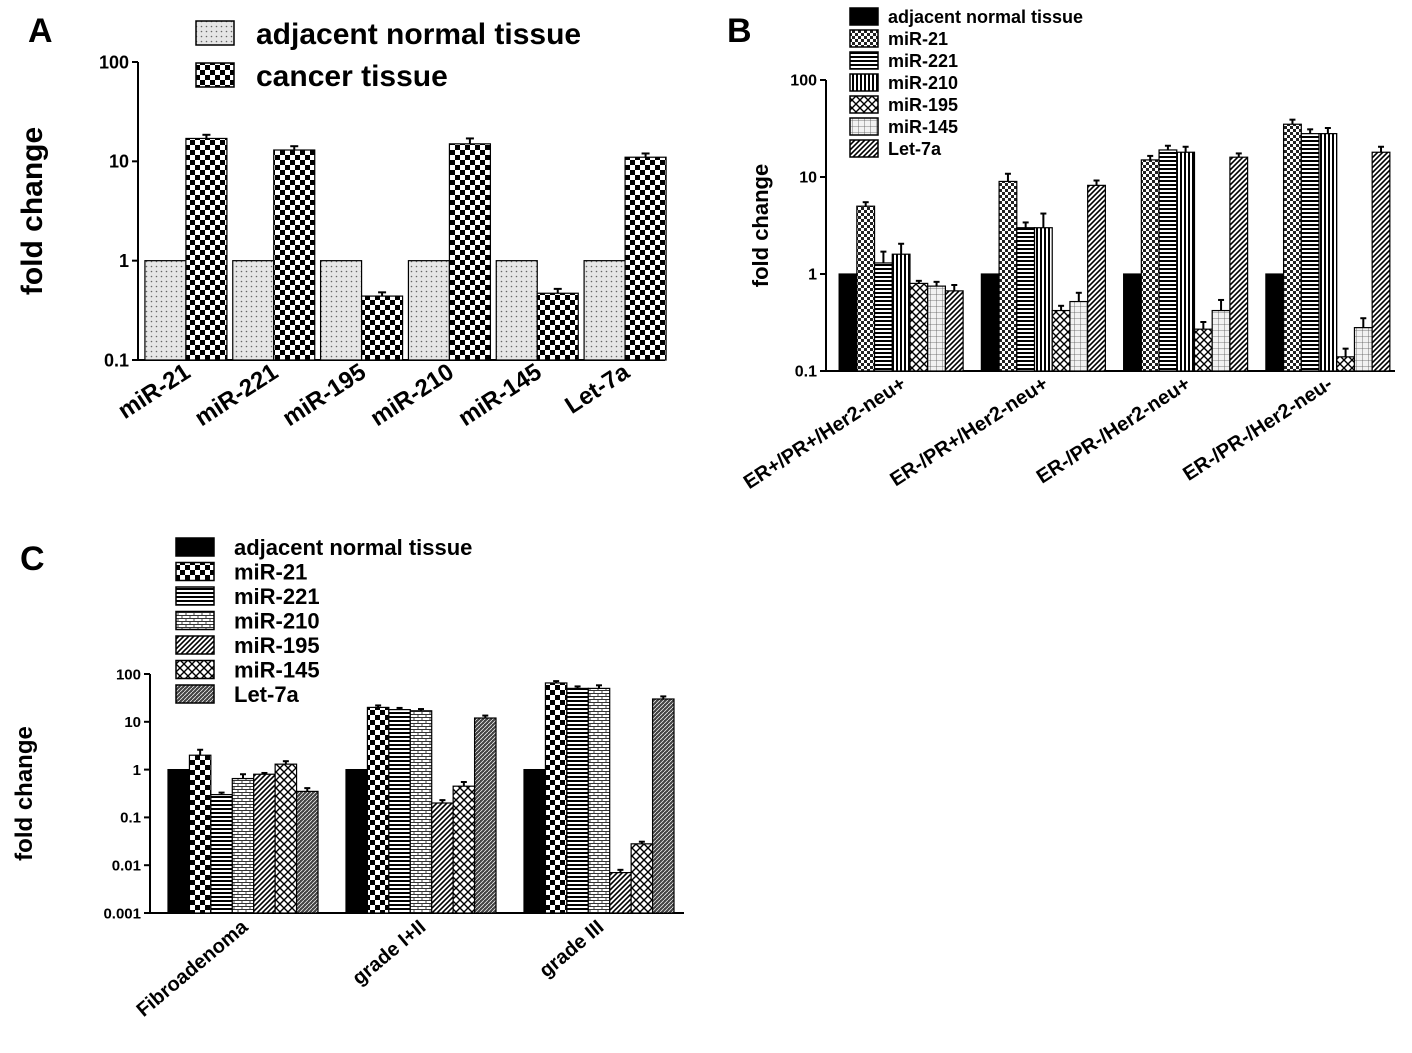  I want to click on bar-a-mir-195-adjacent-normal-tissue, so click(341, 310).